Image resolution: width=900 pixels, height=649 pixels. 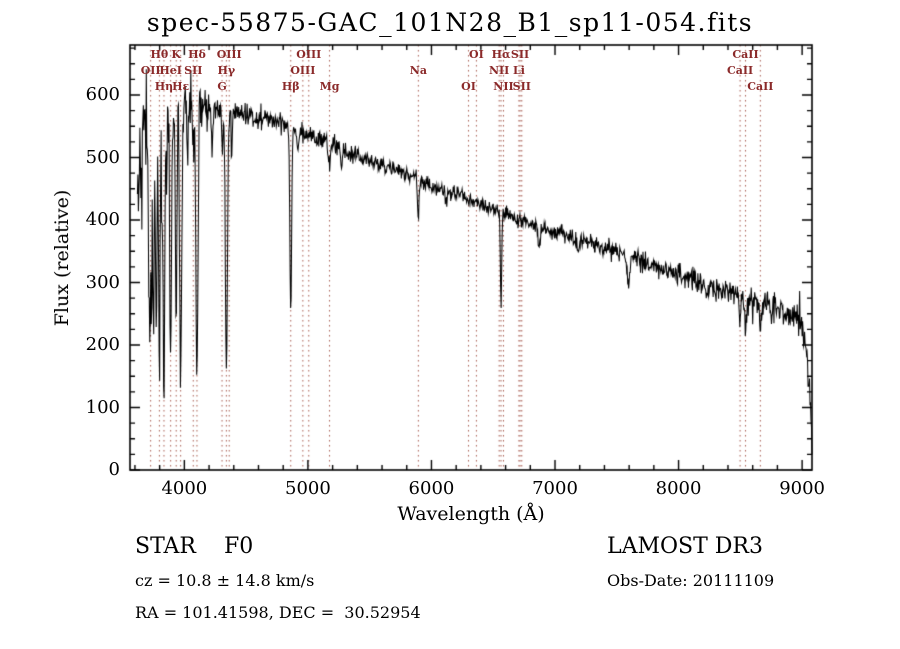 I want to click on x-tick-label: 8000, so click(x=678, y=488).